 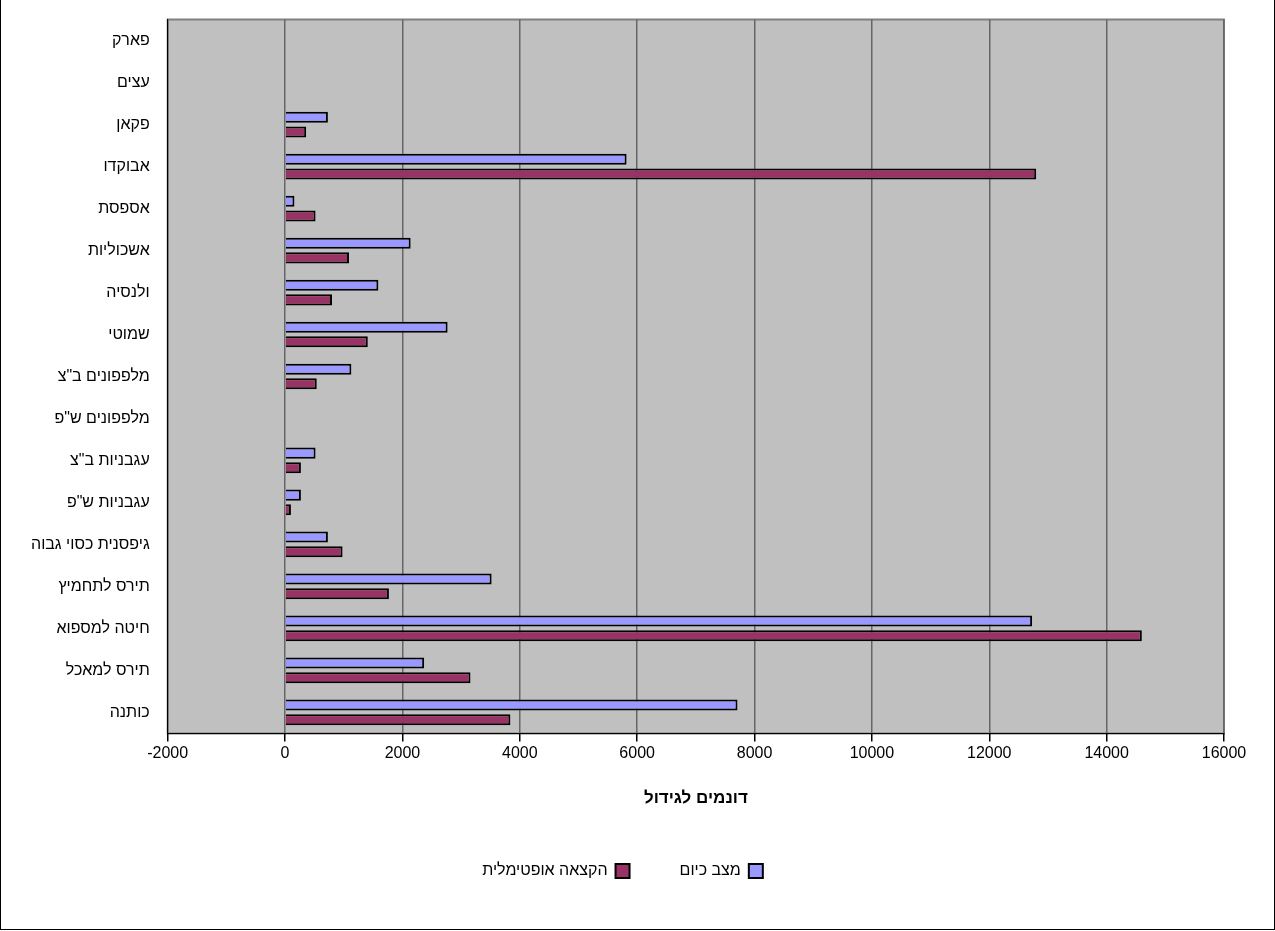 I want to click on y-tick-label: תירס לתחמיץ, so click(x=104, y=585).